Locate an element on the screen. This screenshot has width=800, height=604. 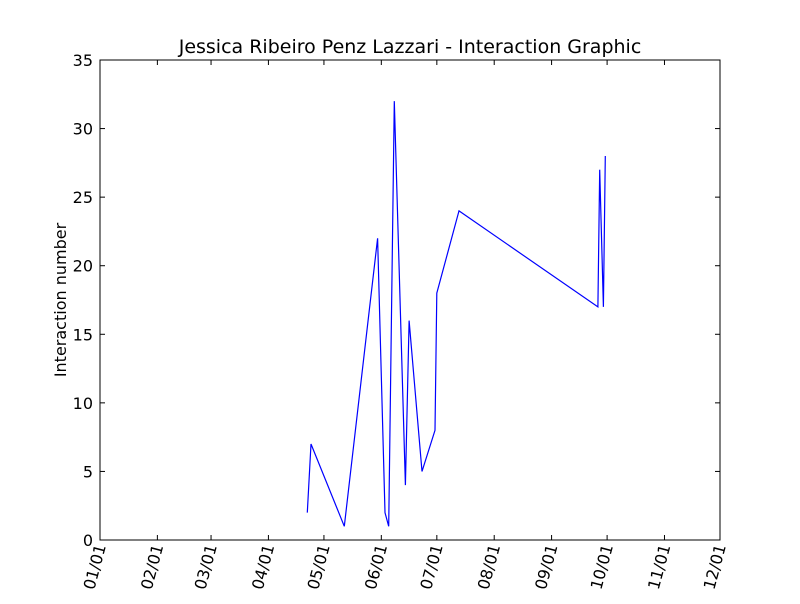
y-tick-label: 20 is located at coordinates (83, 266).